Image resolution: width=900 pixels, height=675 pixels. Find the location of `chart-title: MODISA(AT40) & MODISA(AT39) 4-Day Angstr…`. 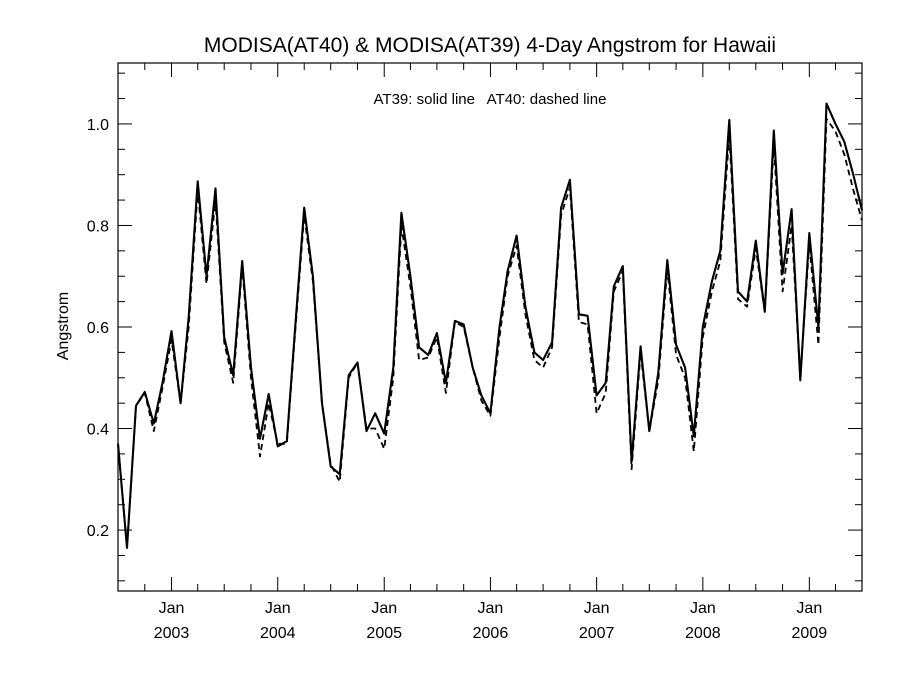

chart-title: MODISA(AT40) & MODISA(AT39) 4-Day Angstr… is located at coordinates (490, 45).